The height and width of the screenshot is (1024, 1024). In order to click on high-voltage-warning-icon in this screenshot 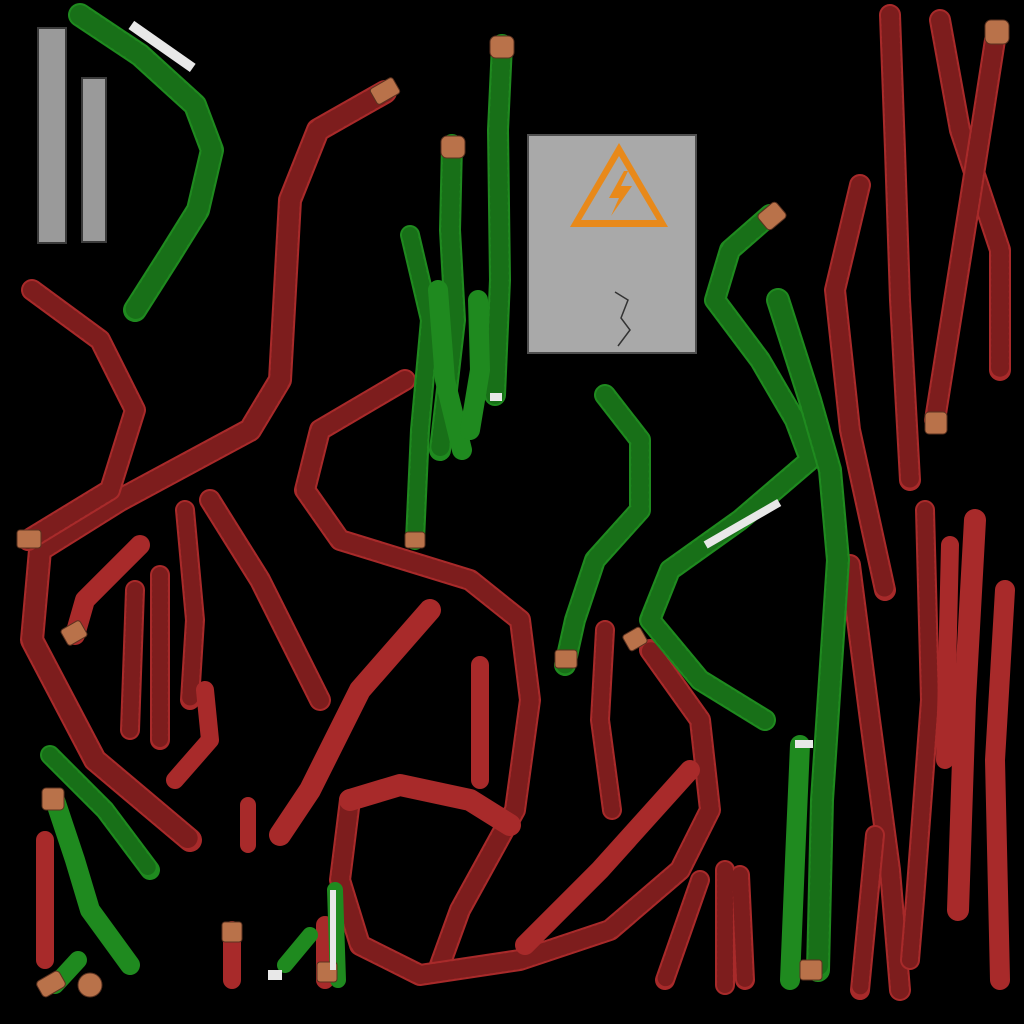, I will do `click(619, 185)`.